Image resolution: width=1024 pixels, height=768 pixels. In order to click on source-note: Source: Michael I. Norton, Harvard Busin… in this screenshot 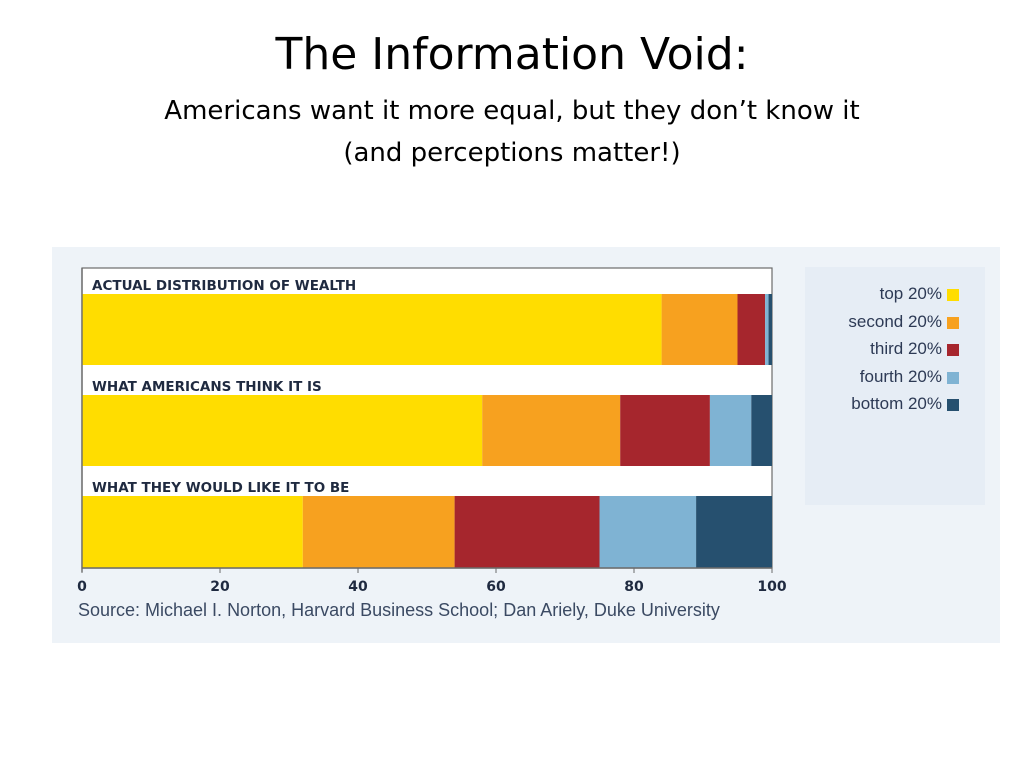, I will do `click(399, 610)`.